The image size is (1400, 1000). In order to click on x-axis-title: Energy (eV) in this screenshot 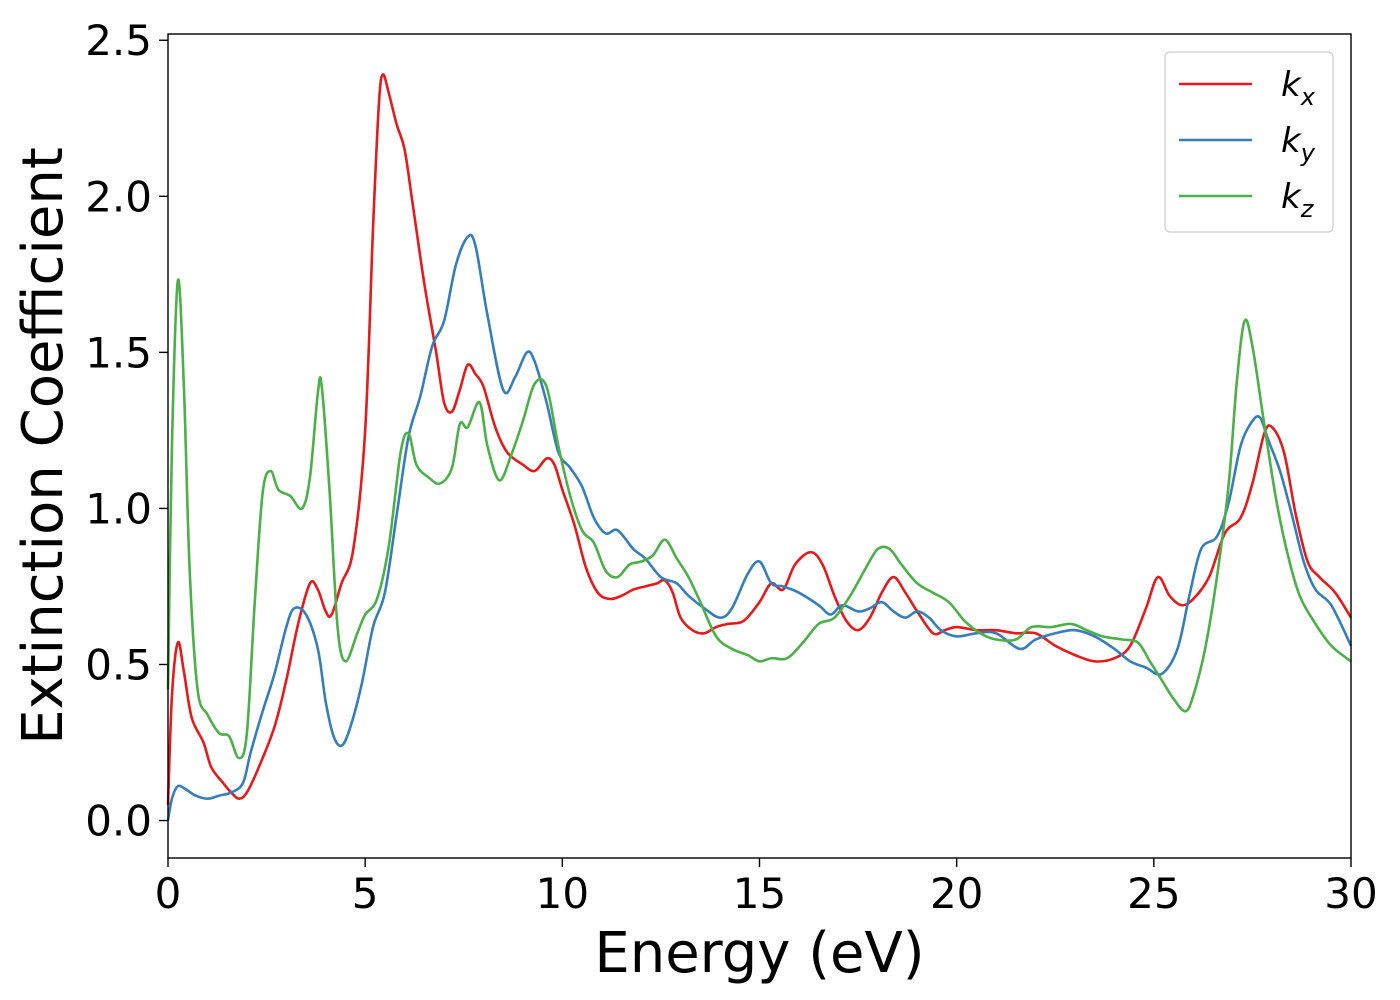, I will do `click(759, 953)`.